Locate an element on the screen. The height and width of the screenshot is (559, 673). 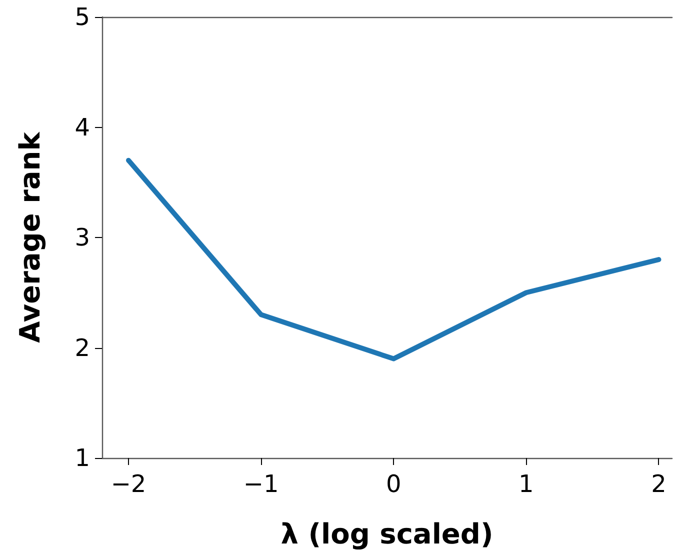
y-tick-label: 4 is located at coordinates (82, 127).